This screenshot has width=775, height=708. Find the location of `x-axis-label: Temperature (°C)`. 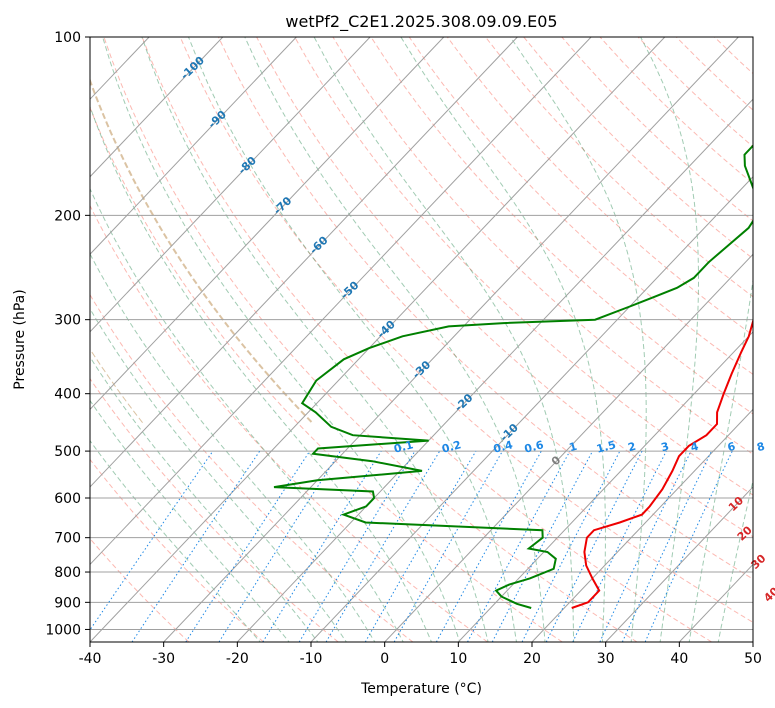

x-axis-label: Temperature (°C) is located at coordinates (421, 689).